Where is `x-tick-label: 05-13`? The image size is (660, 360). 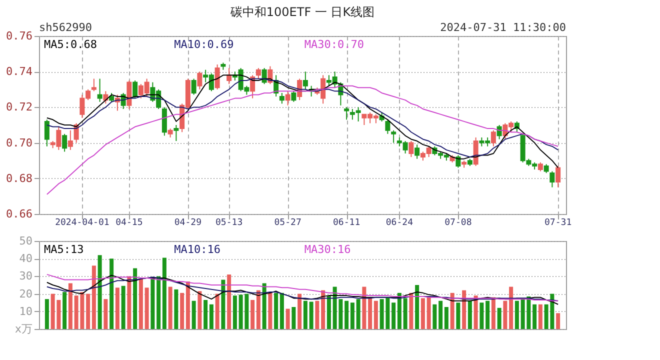 x-tick-label: 05-13 is located at coordinates (229, 223).